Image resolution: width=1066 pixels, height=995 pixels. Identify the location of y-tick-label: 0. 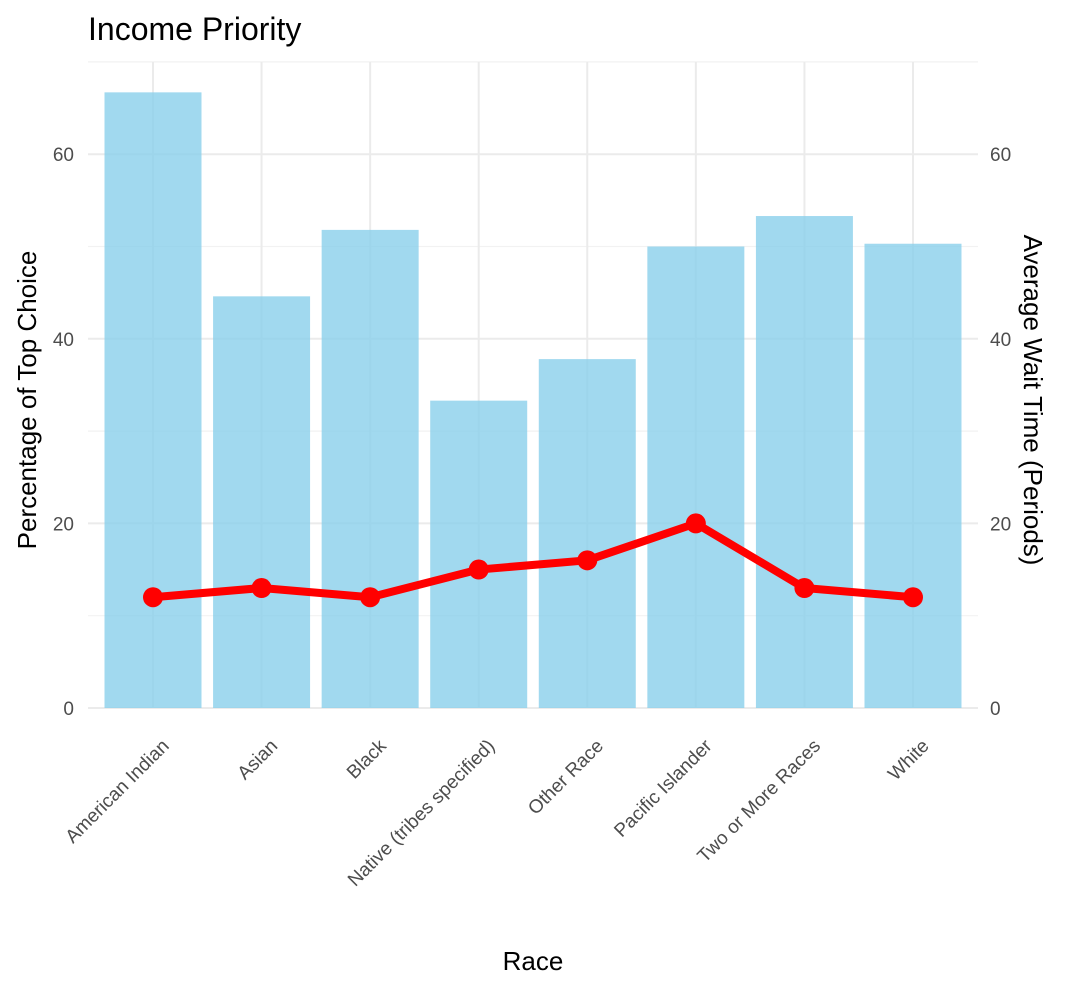
(68, 709).